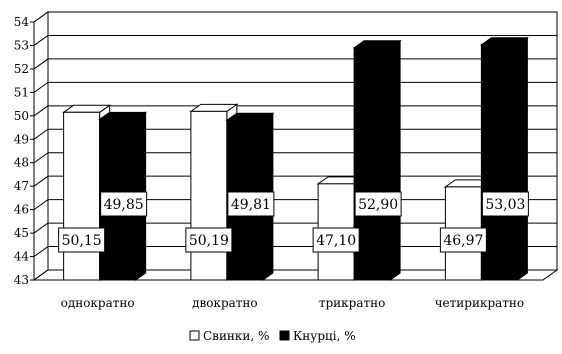  I want to click on x-tick-label: двократно, so click(225, 303).